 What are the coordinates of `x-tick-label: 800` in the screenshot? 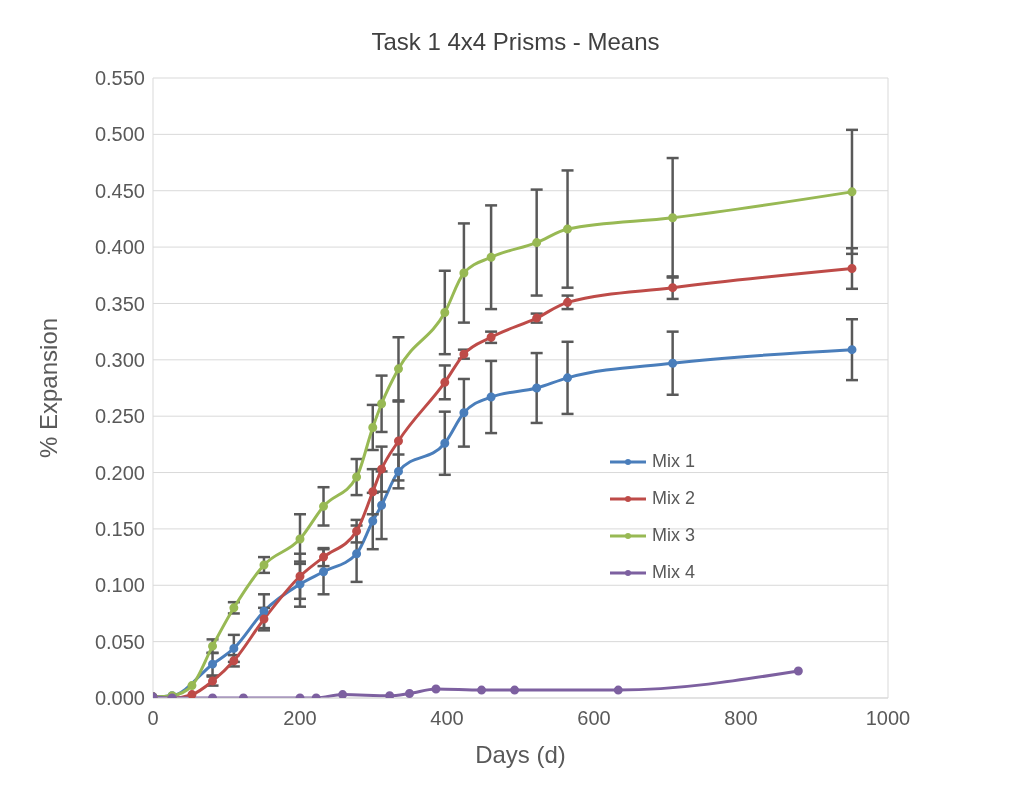 It's located at (741, 718).